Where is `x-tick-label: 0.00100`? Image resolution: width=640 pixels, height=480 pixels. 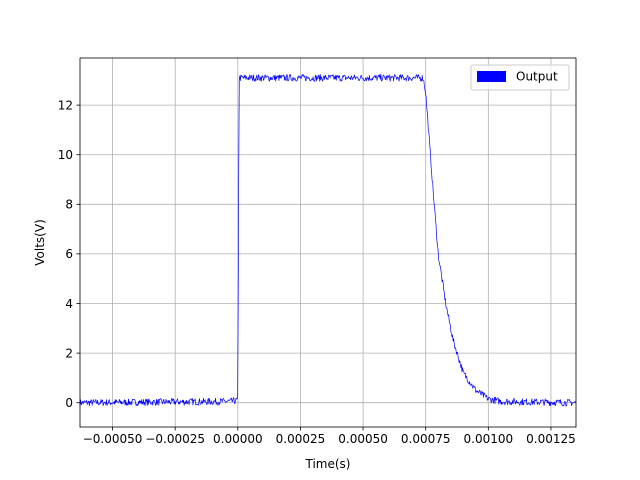
x-tick-label: 0.00100 is located at coordinates (489, 439).